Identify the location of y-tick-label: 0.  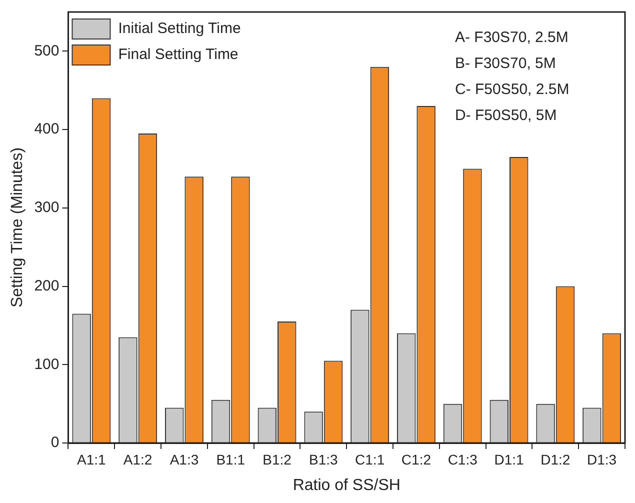
(55, 443).